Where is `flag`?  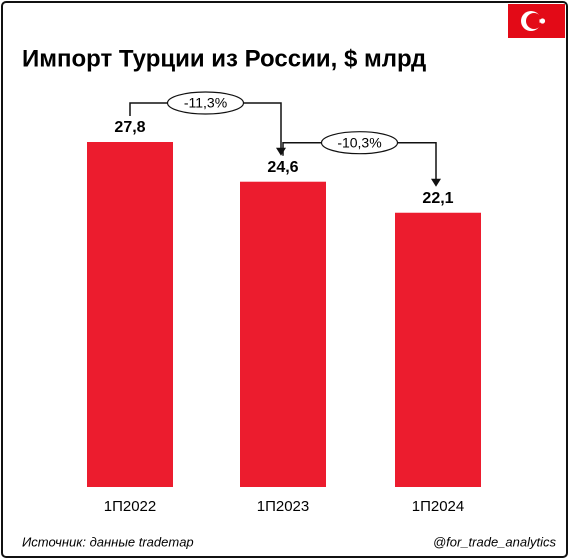 flag is located at coordinates (536, 21).